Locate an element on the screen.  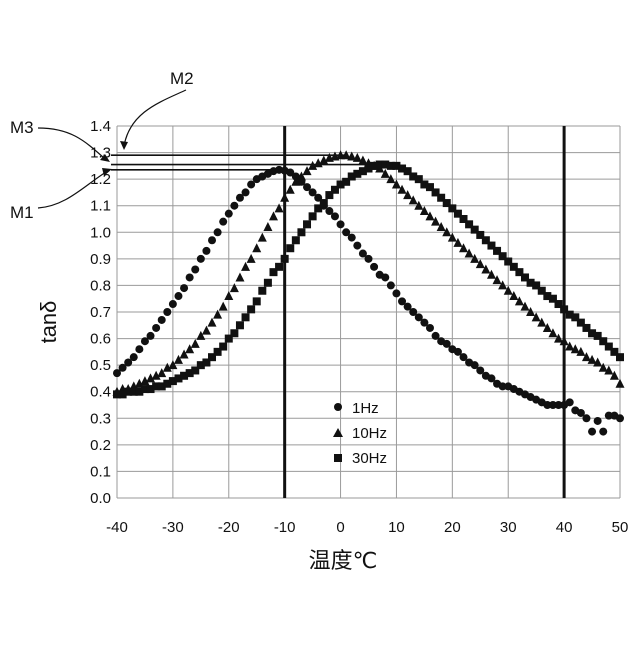
y-tick-label: 1.1 is located at coordinates (100, 206).